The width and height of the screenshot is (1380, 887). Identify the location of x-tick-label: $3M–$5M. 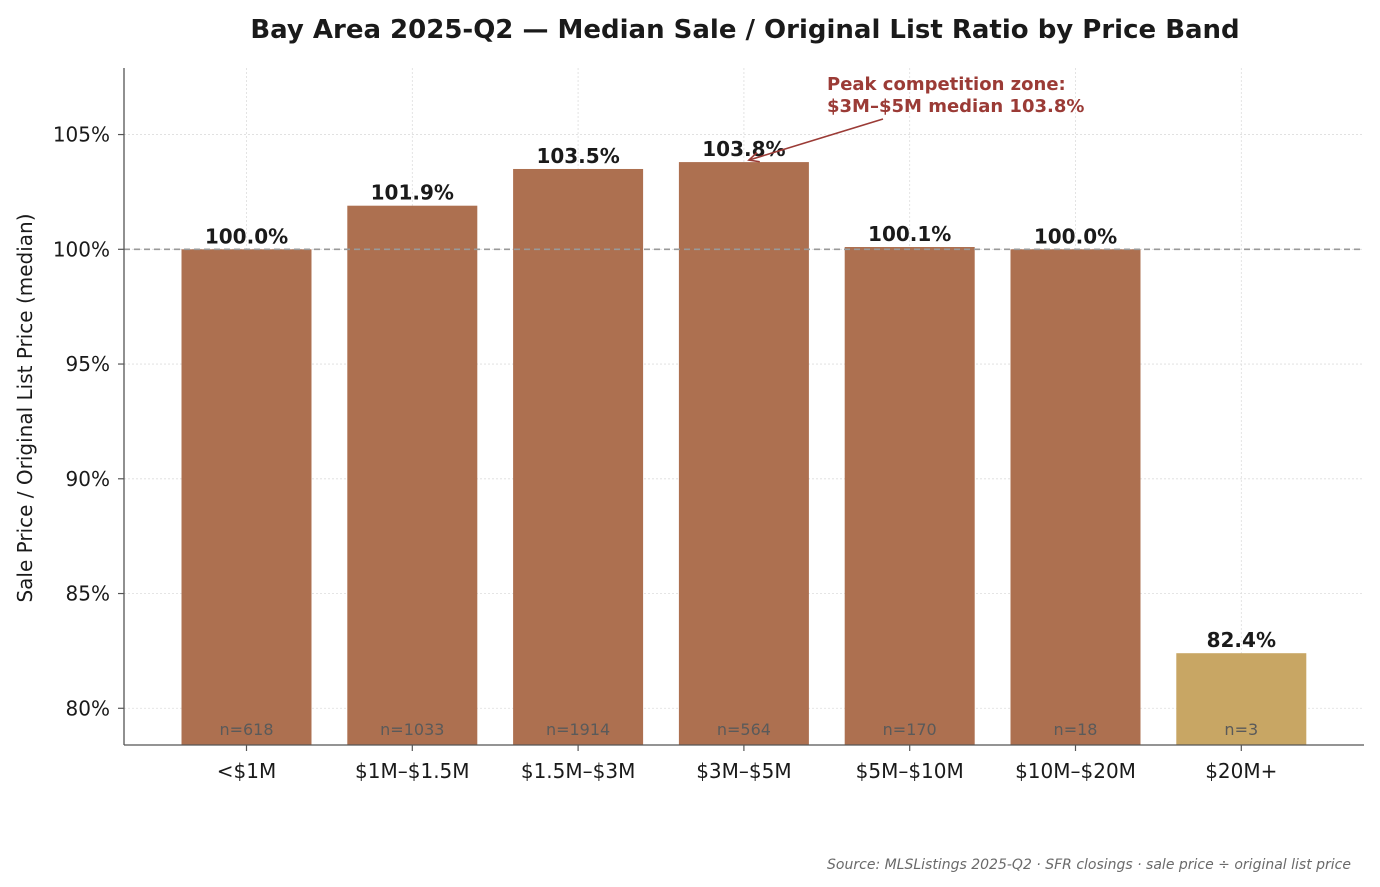
(743, 771).